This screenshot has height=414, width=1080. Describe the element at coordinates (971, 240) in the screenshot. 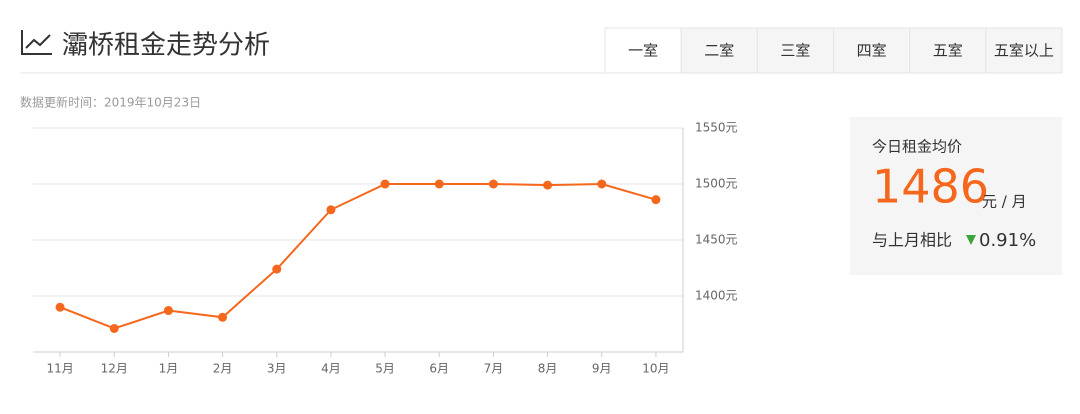

I see `down-arrow` at that location.